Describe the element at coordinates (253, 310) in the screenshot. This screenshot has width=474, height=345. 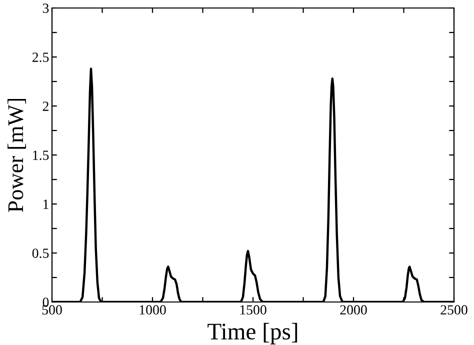
I see `x-tick-label: 1500` at that location.